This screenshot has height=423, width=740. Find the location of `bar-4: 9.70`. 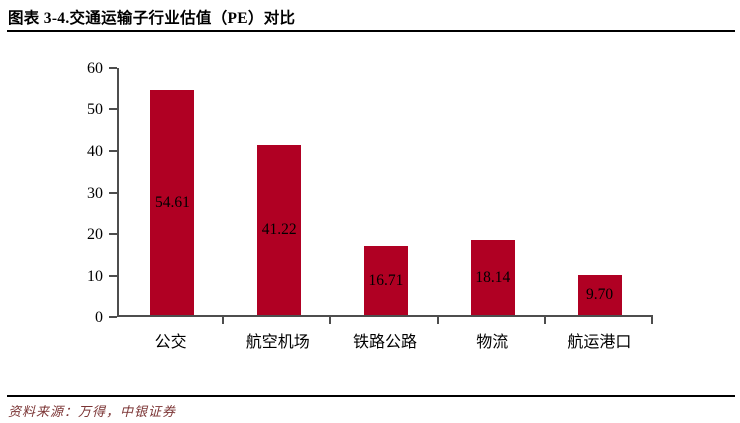

bar-4: 9.70 is located at coordinates (599, 295).